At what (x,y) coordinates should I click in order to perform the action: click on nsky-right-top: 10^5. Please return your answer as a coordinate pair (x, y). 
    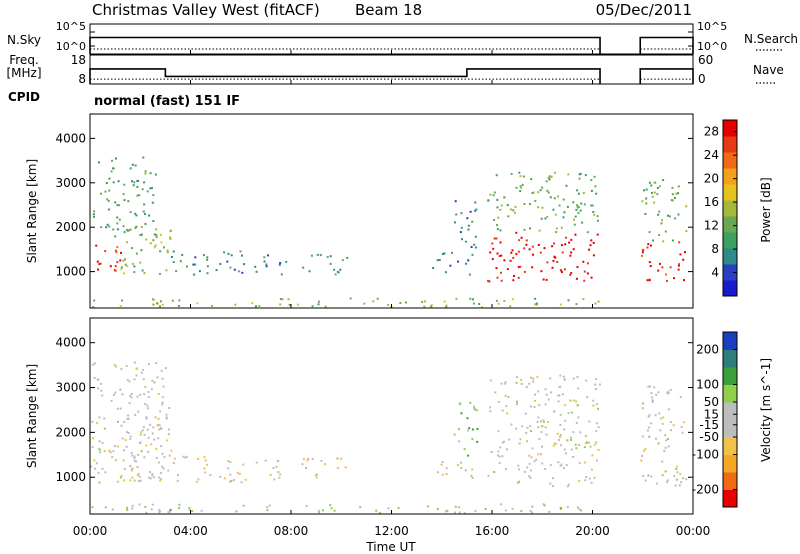
    Looking at the image, I should click on (712, 26).